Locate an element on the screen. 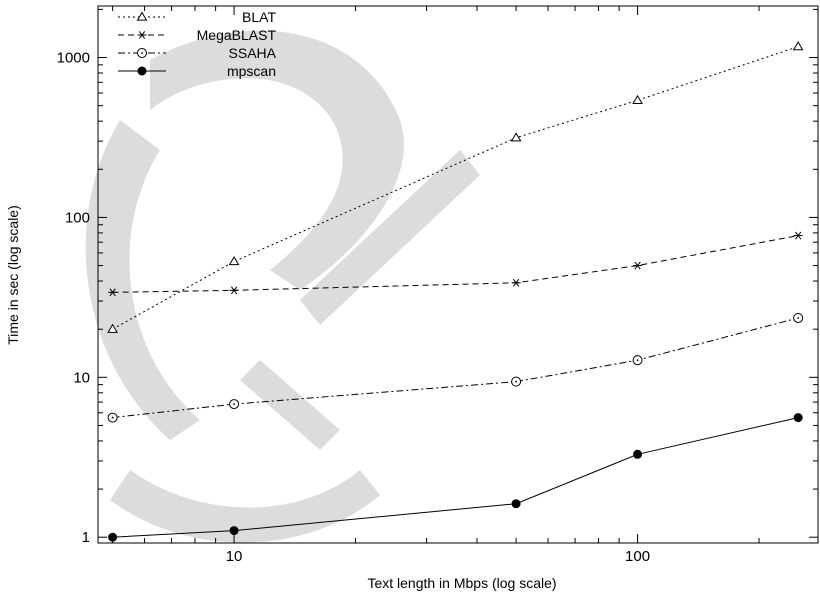 The width and height of the screenshot is (820, 594). x-tick-label: 100 is located at coordinates (637, 556).